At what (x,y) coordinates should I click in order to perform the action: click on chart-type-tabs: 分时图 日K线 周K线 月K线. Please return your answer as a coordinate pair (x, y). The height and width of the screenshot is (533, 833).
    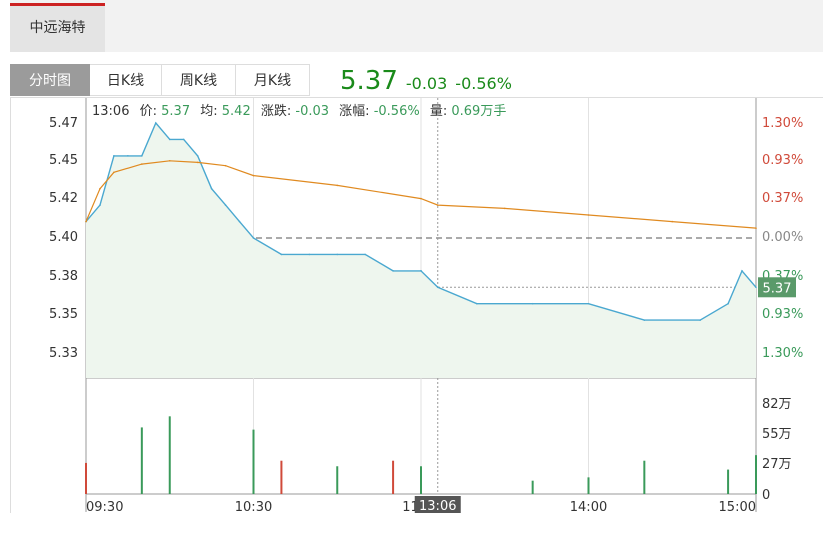
    Looking at the image, I should click on (160, 80).